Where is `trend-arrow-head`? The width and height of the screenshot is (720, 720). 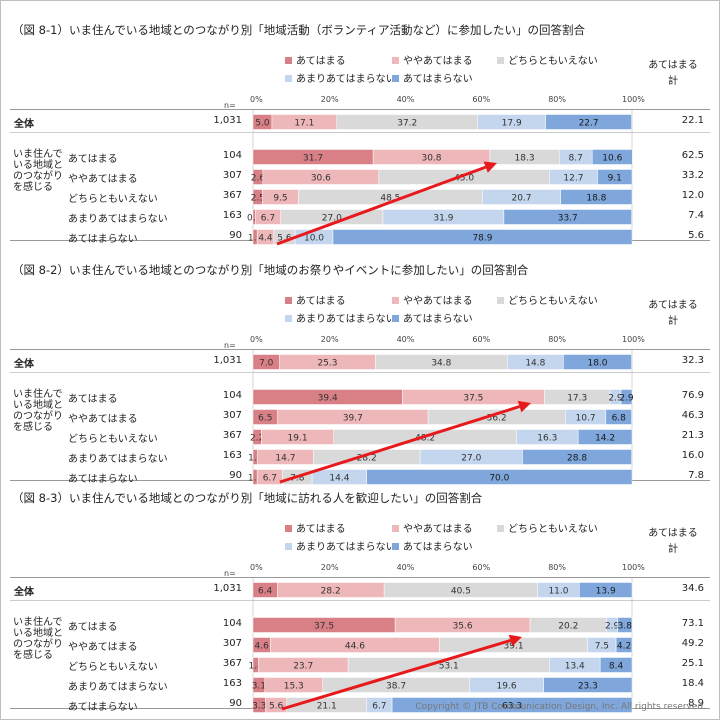 trend-arrow-head is located at coordinates (515, 640).